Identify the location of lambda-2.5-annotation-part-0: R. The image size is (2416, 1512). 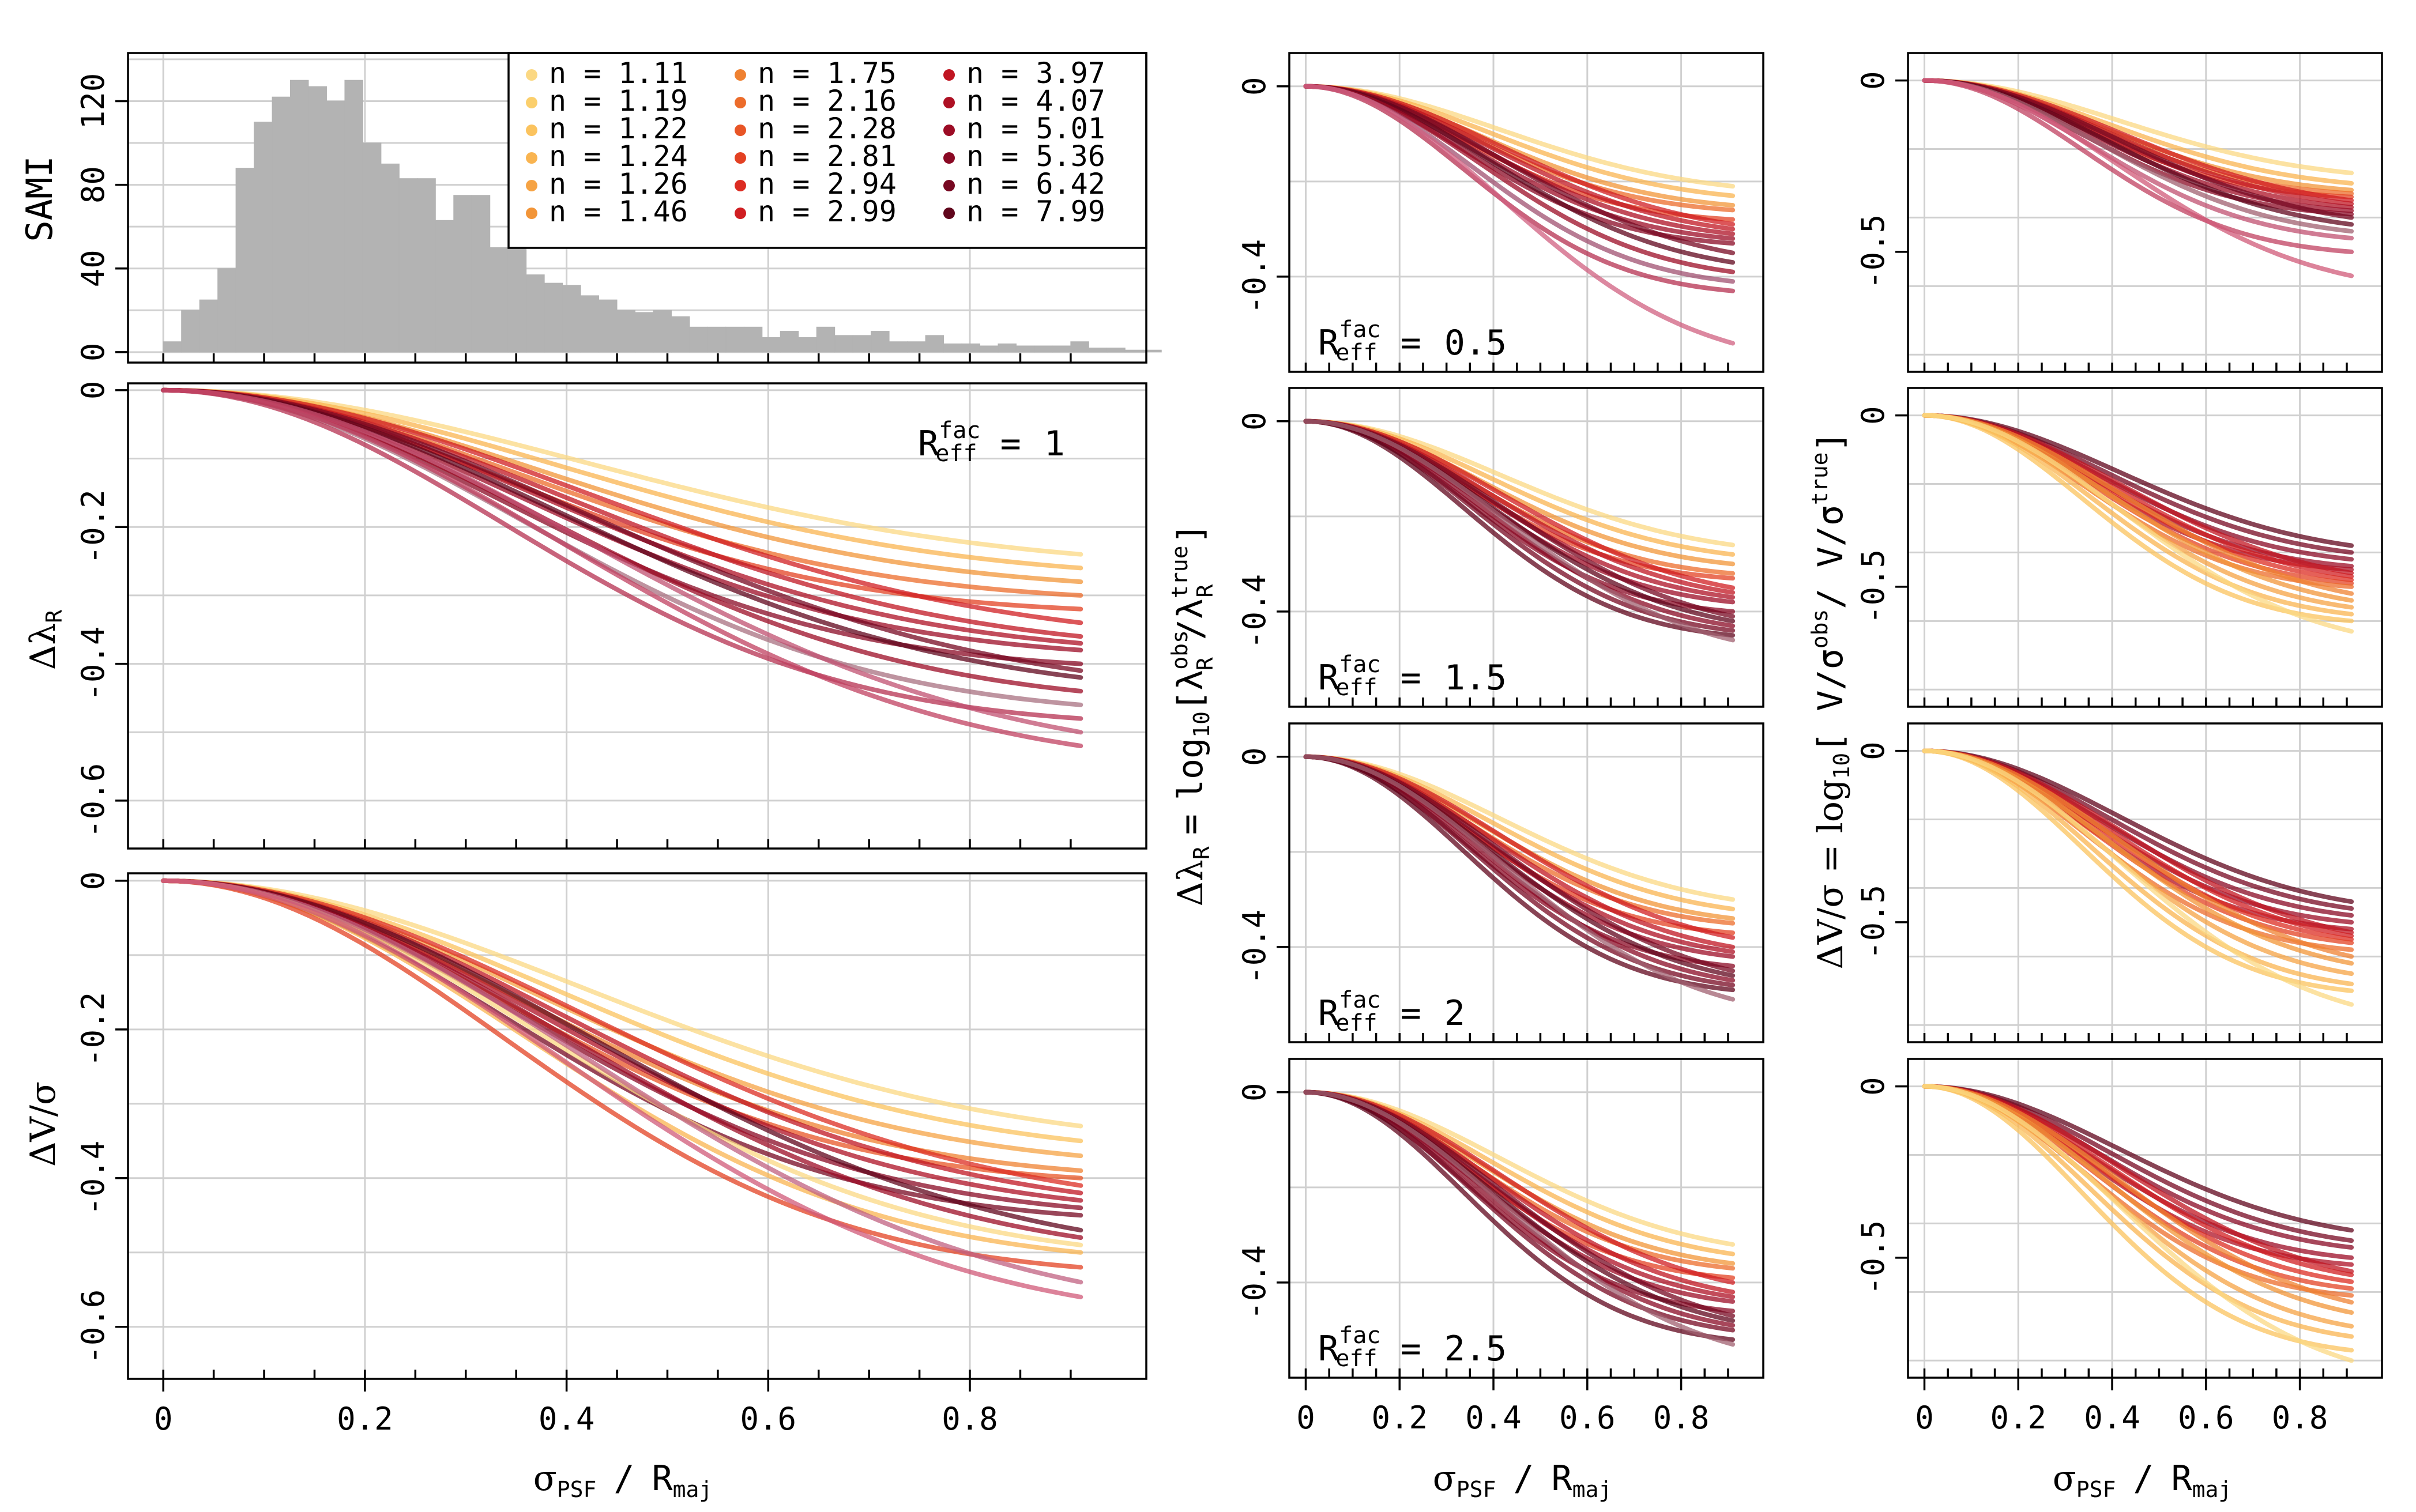
(1328, 1349).